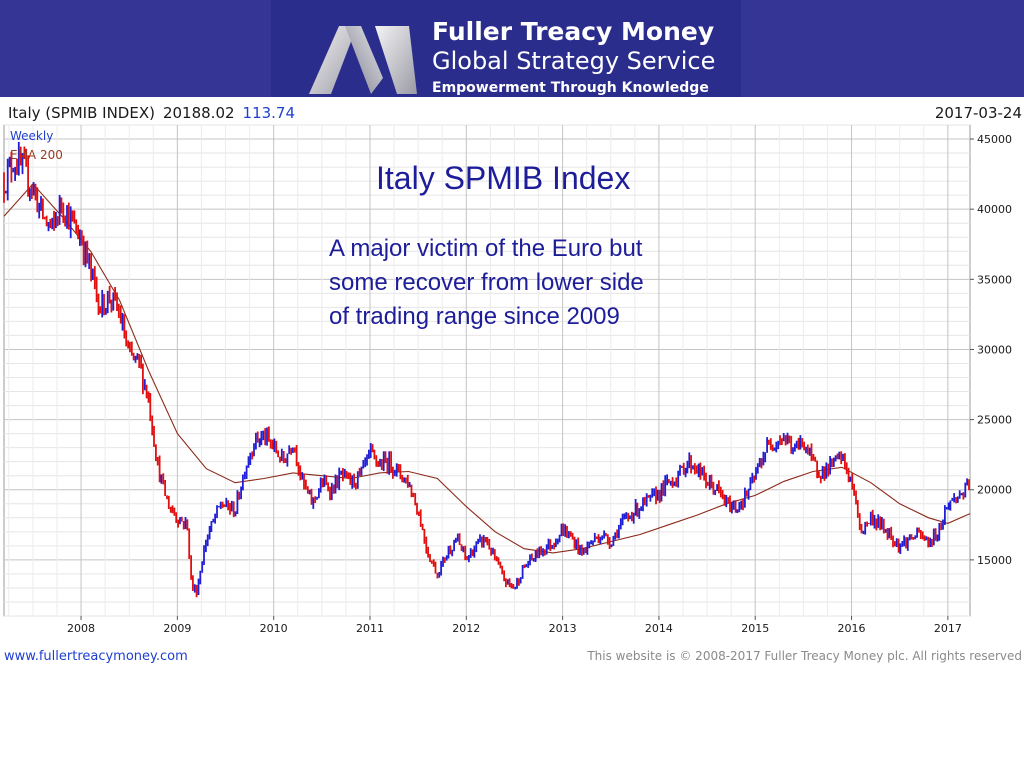 This screenshot has width=1024, height=768. I want to click on banner-center-panel, so click(506, 48).